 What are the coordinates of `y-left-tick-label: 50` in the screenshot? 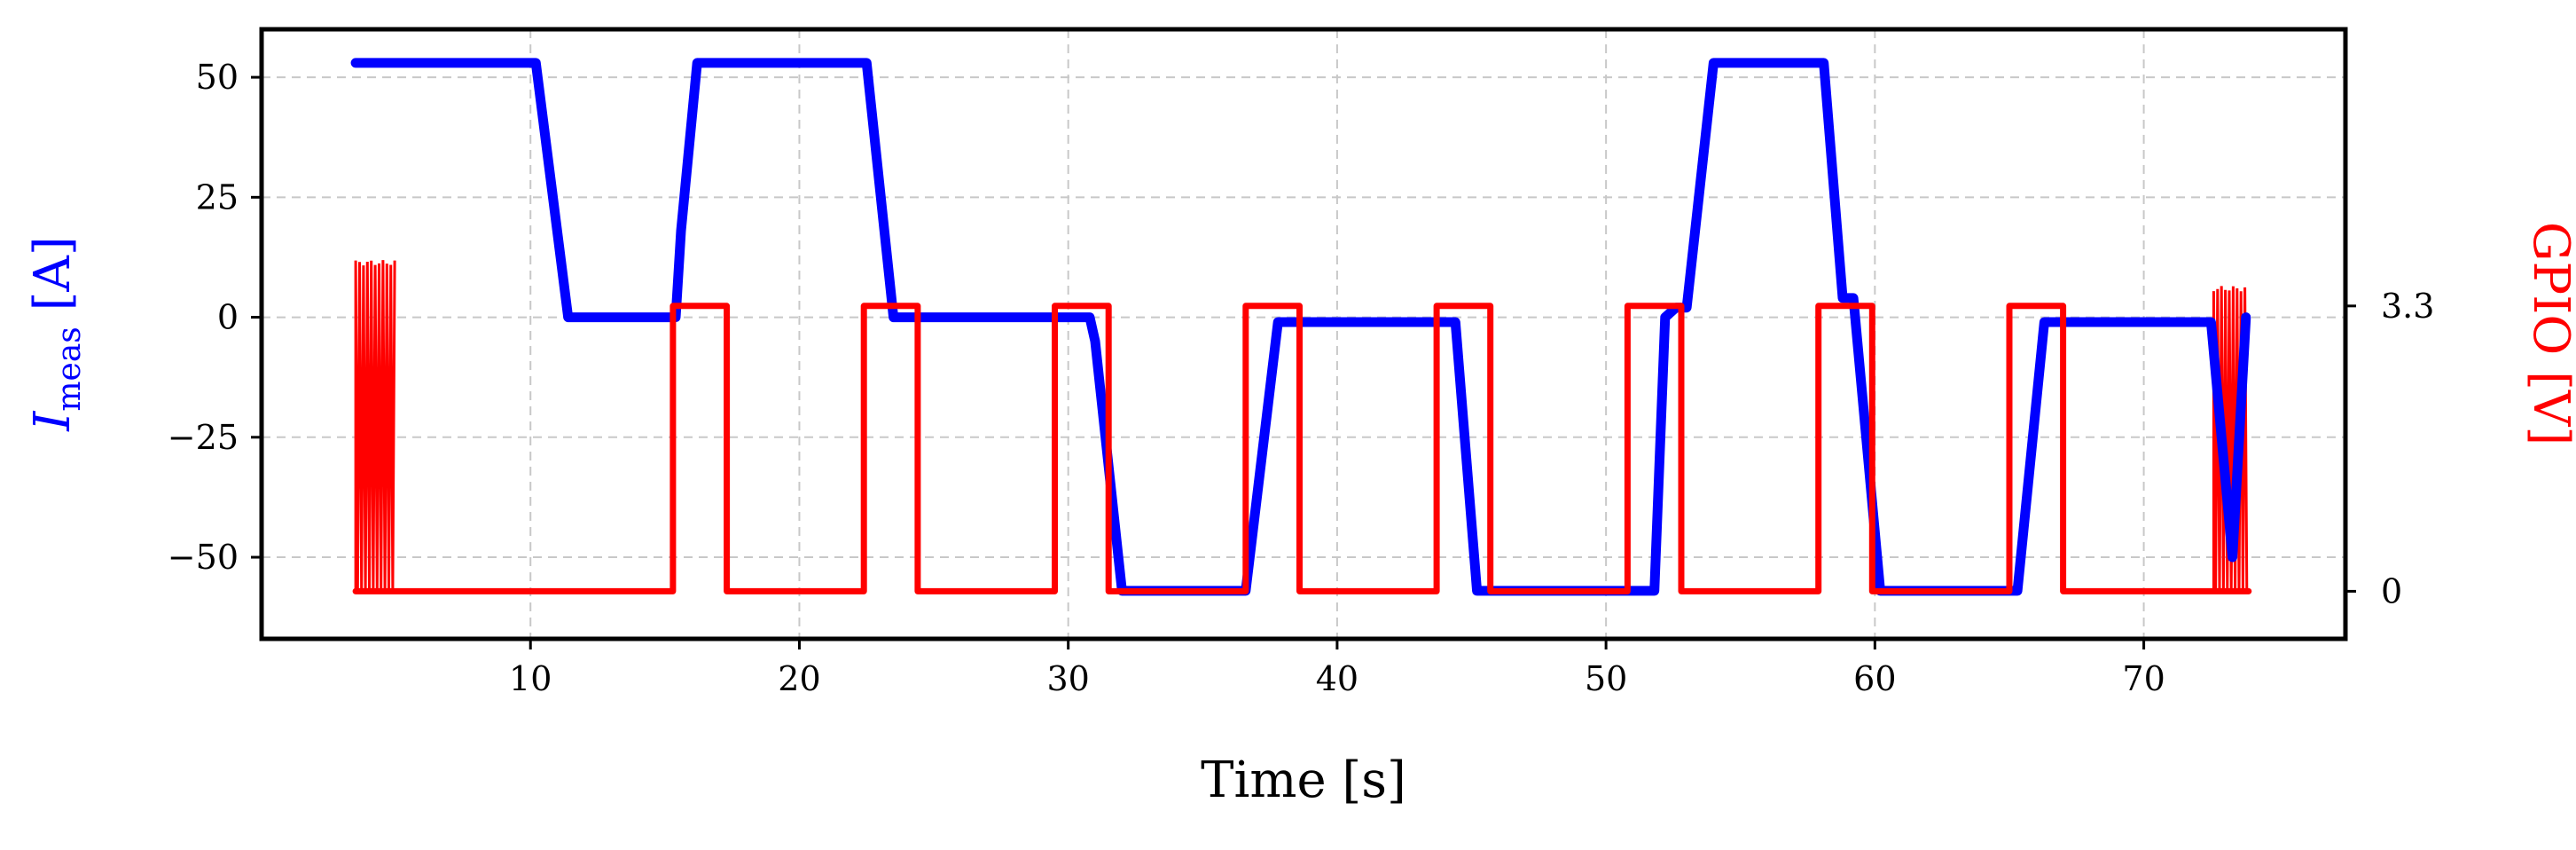 It's located at (217, 77).